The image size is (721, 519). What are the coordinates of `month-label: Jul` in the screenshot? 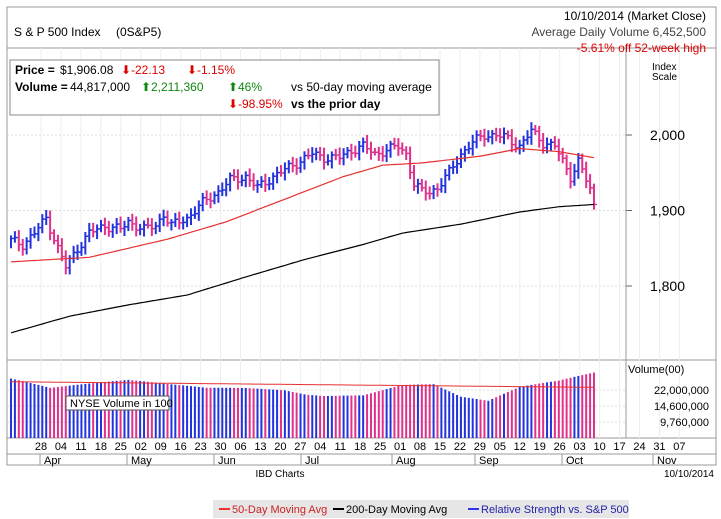 It's located at (312, 461).